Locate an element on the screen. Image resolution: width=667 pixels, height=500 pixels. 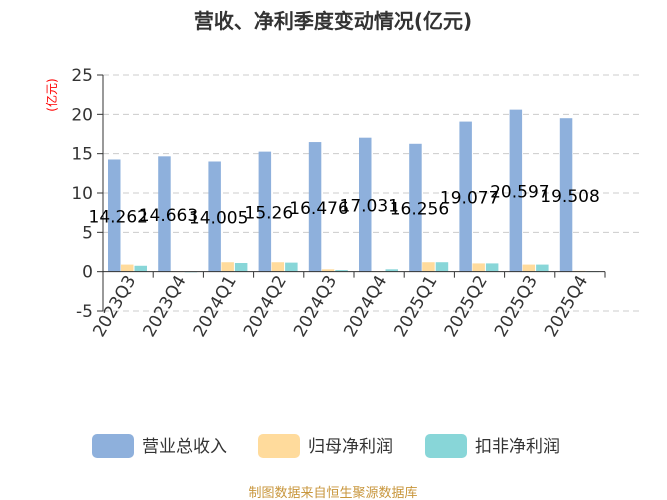
data-label: 16.476 is located at coordinates (318, 209).